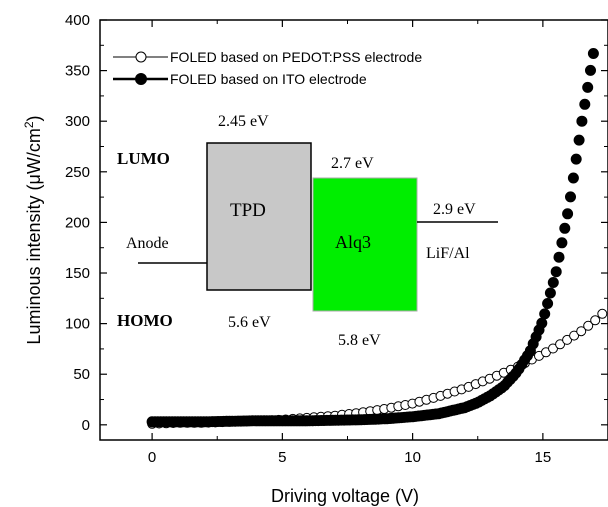 This screenshot has height=507, width=608. Describe the element at coordinates (248, 210) in the screenshot. I see `tpd-label: TPD` at that location.